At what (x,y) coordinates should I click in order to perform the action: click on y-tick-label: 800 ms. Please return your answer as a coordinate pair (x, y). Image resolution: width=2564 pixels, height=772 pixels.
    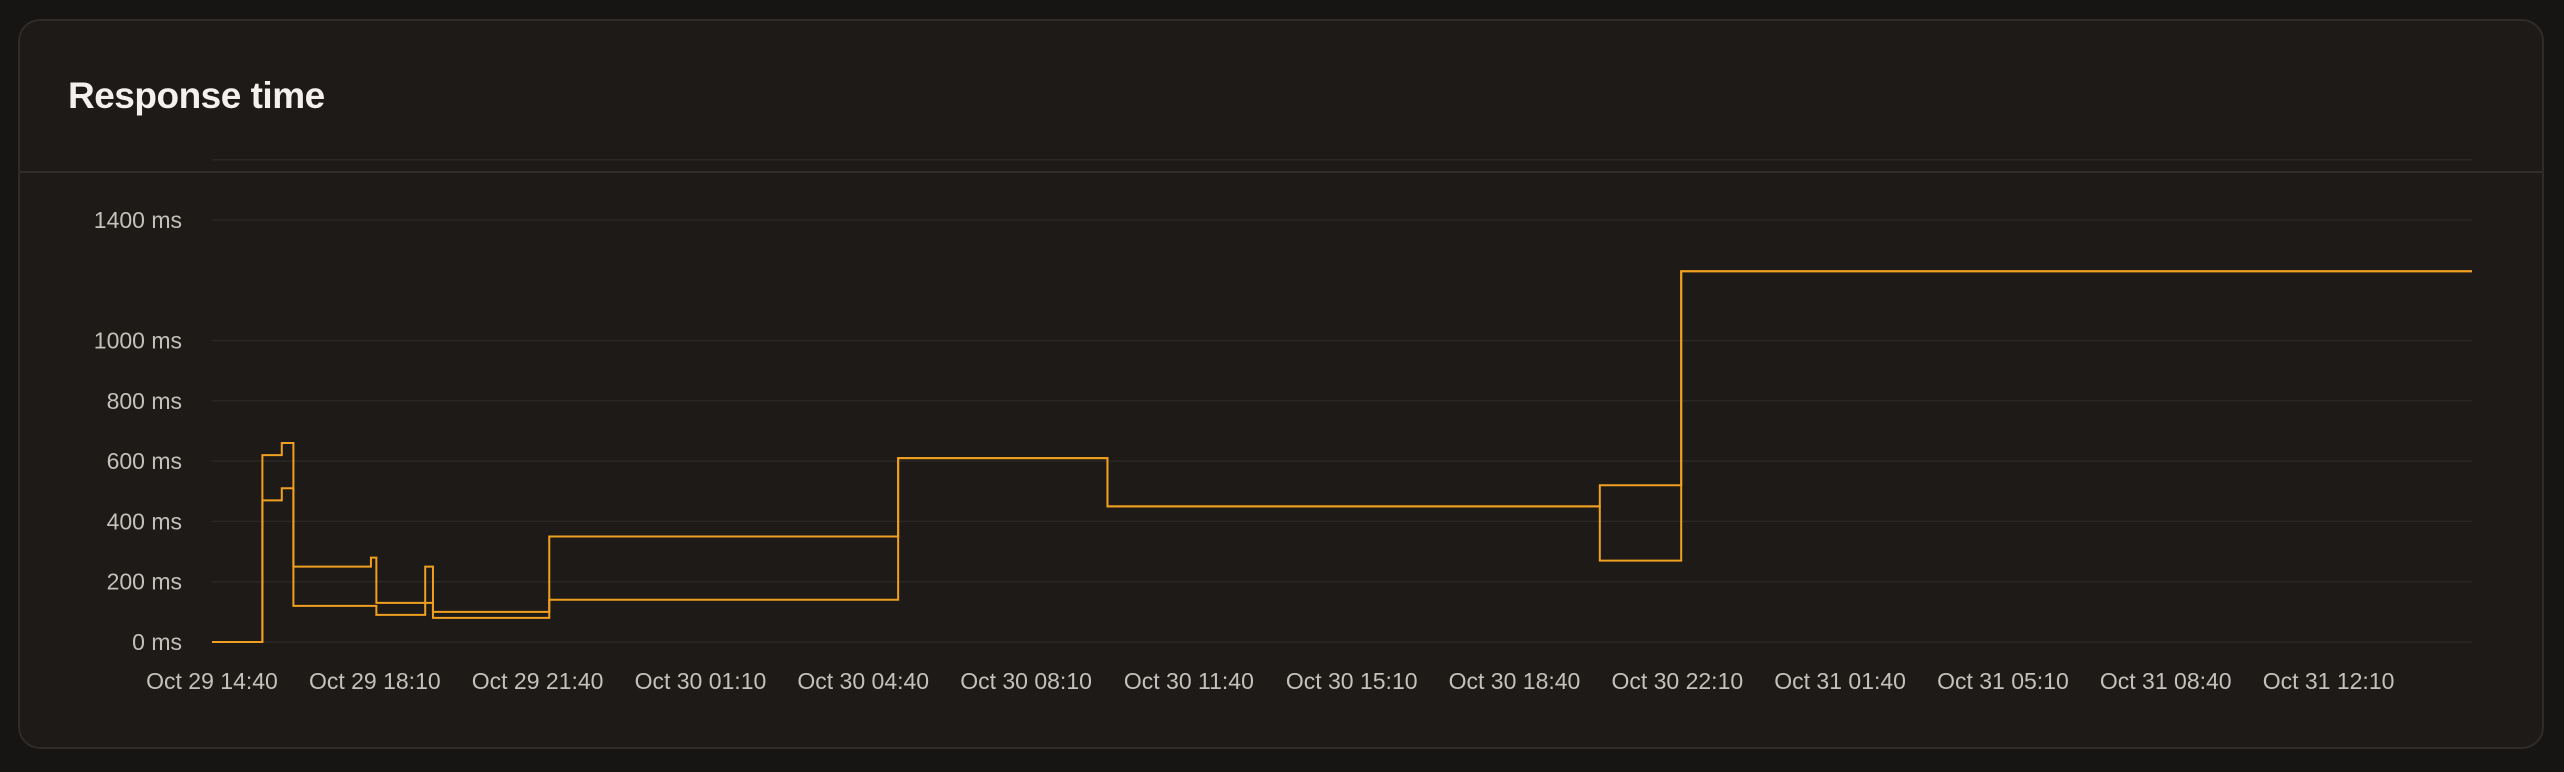
    Looking at the image, I should click on (144, 401).